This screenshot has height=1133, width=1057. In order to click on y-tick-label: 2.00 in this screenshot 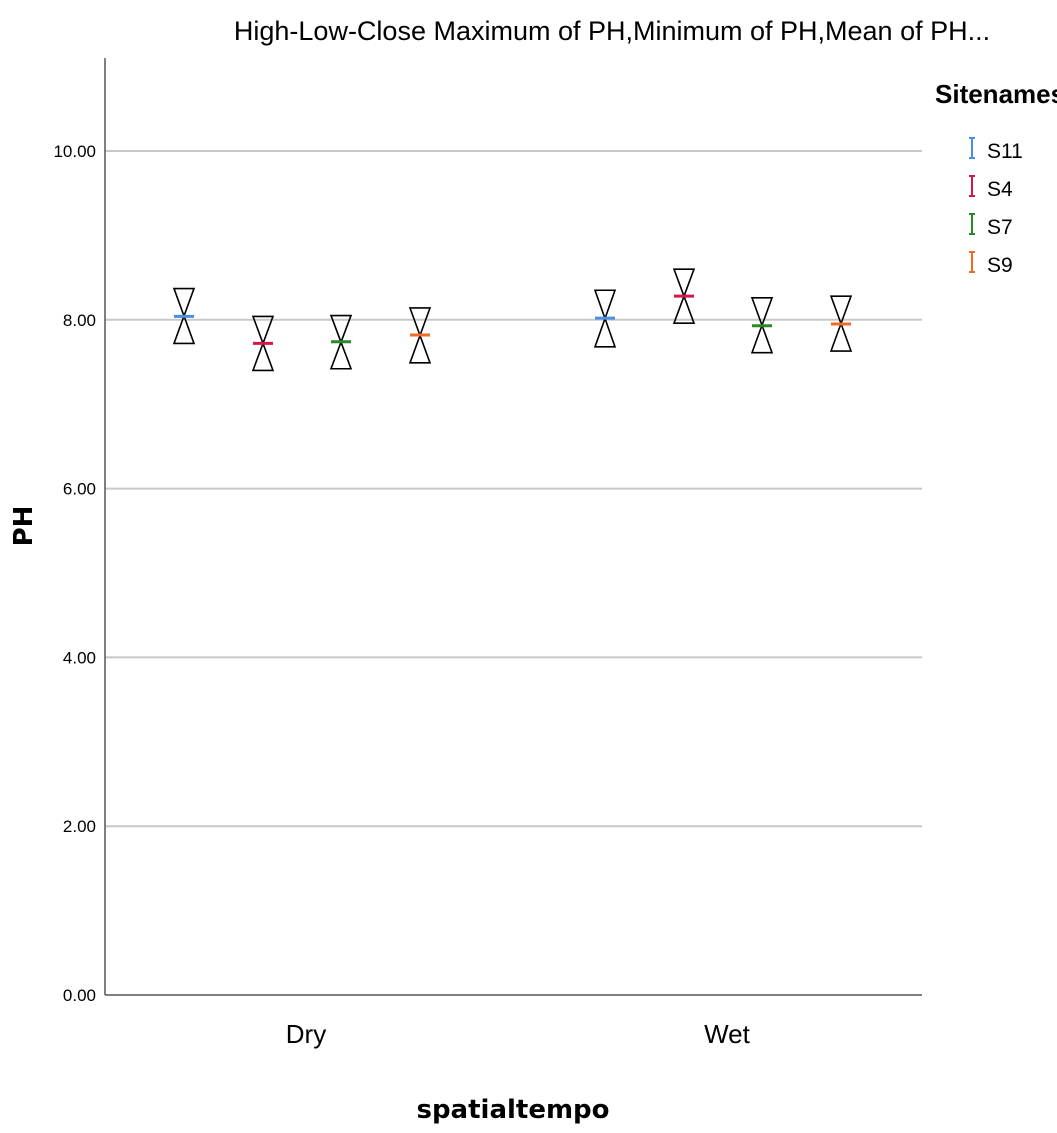, I will do `click(79, 826)`.